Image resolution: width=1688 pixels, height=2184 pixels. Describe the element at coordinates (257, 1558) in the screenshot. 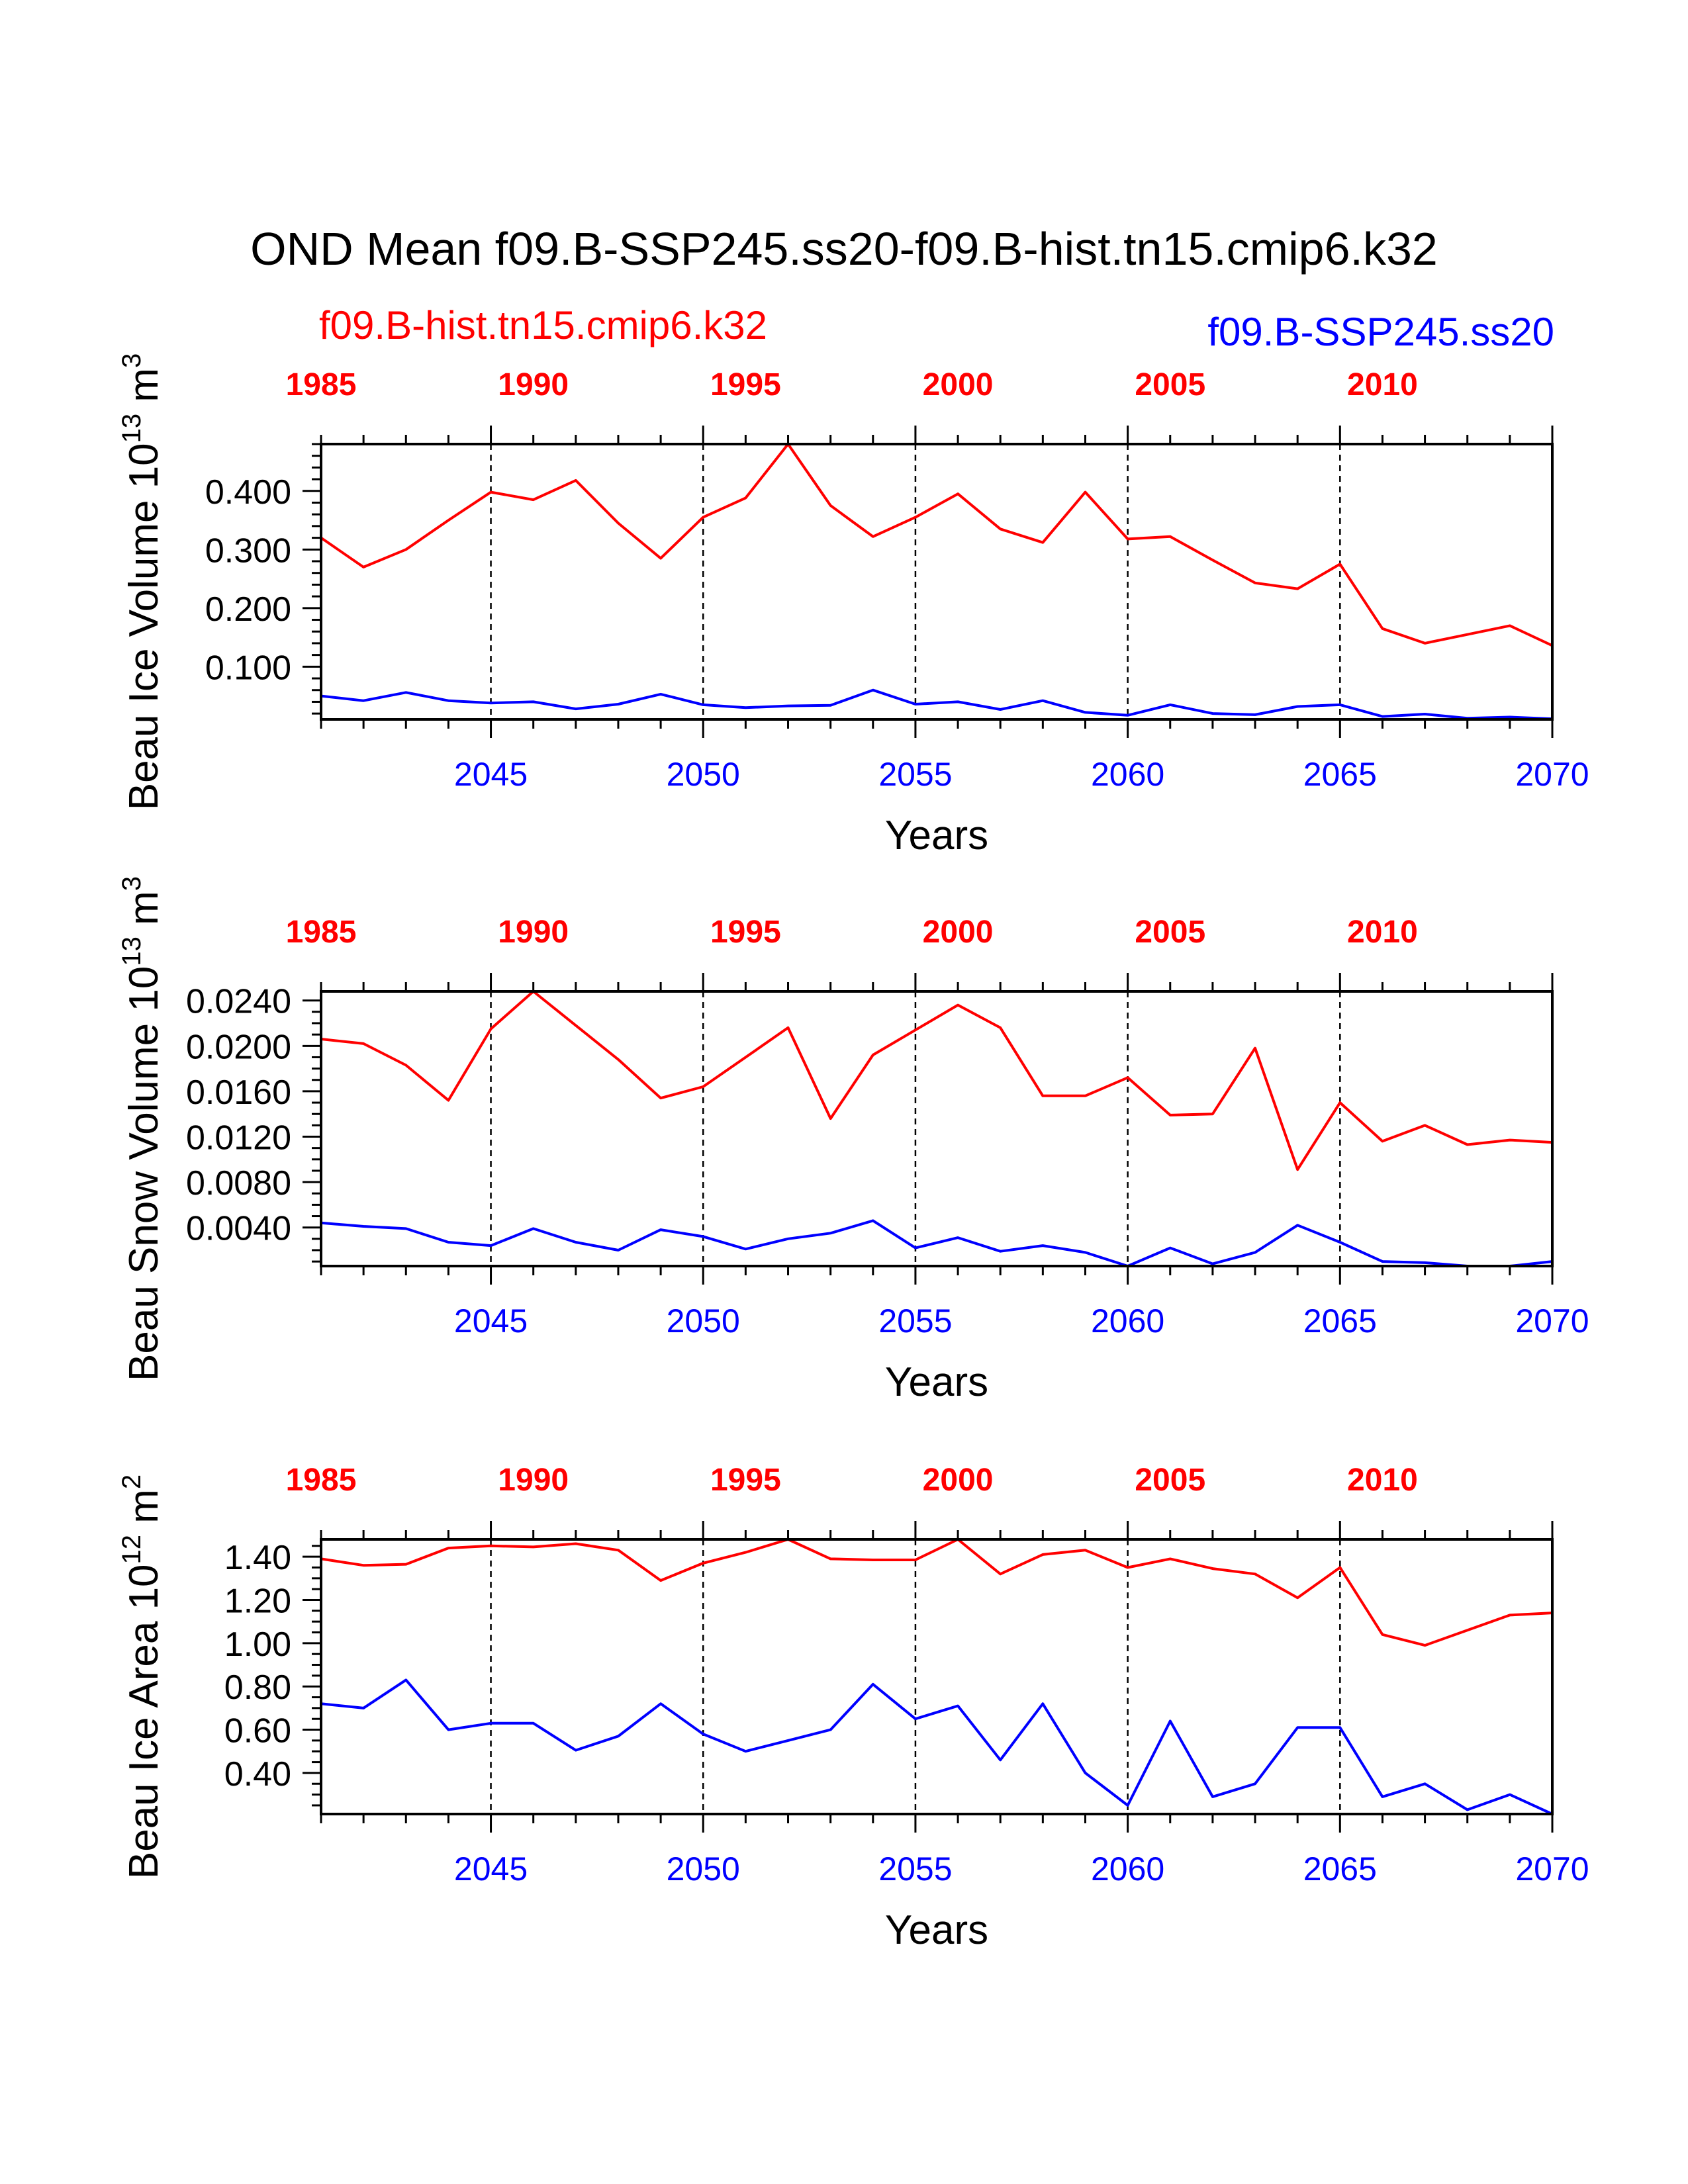

I see `y-tick-label: 1.40` at that location.